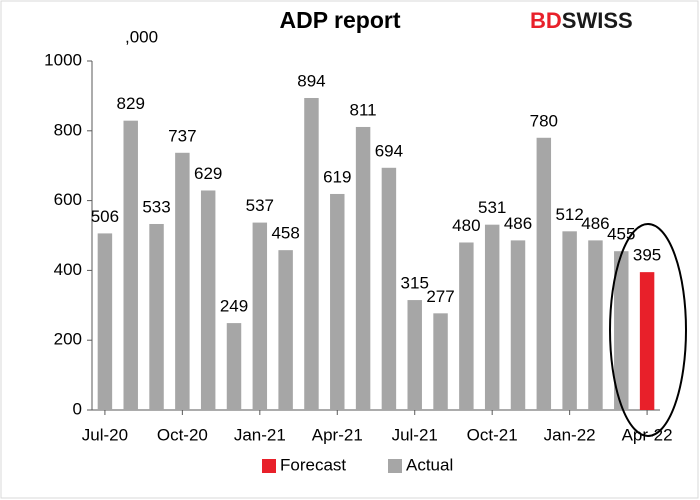 The height and width of the screenshot is (500, 700). I want to click on logo-part: BD, so click(546, 20).